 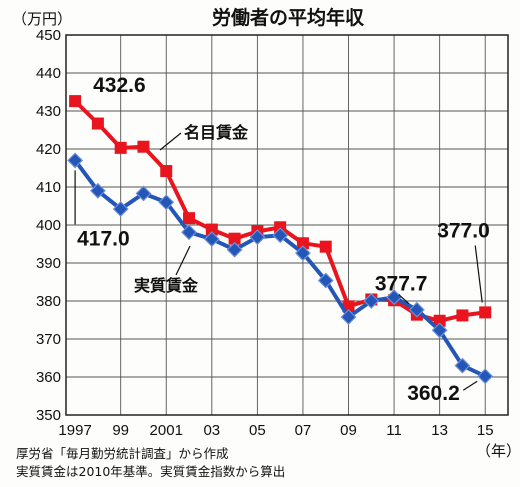 I want to click on series-label-nominal: 名目賃金, so click(x=216, y=132).